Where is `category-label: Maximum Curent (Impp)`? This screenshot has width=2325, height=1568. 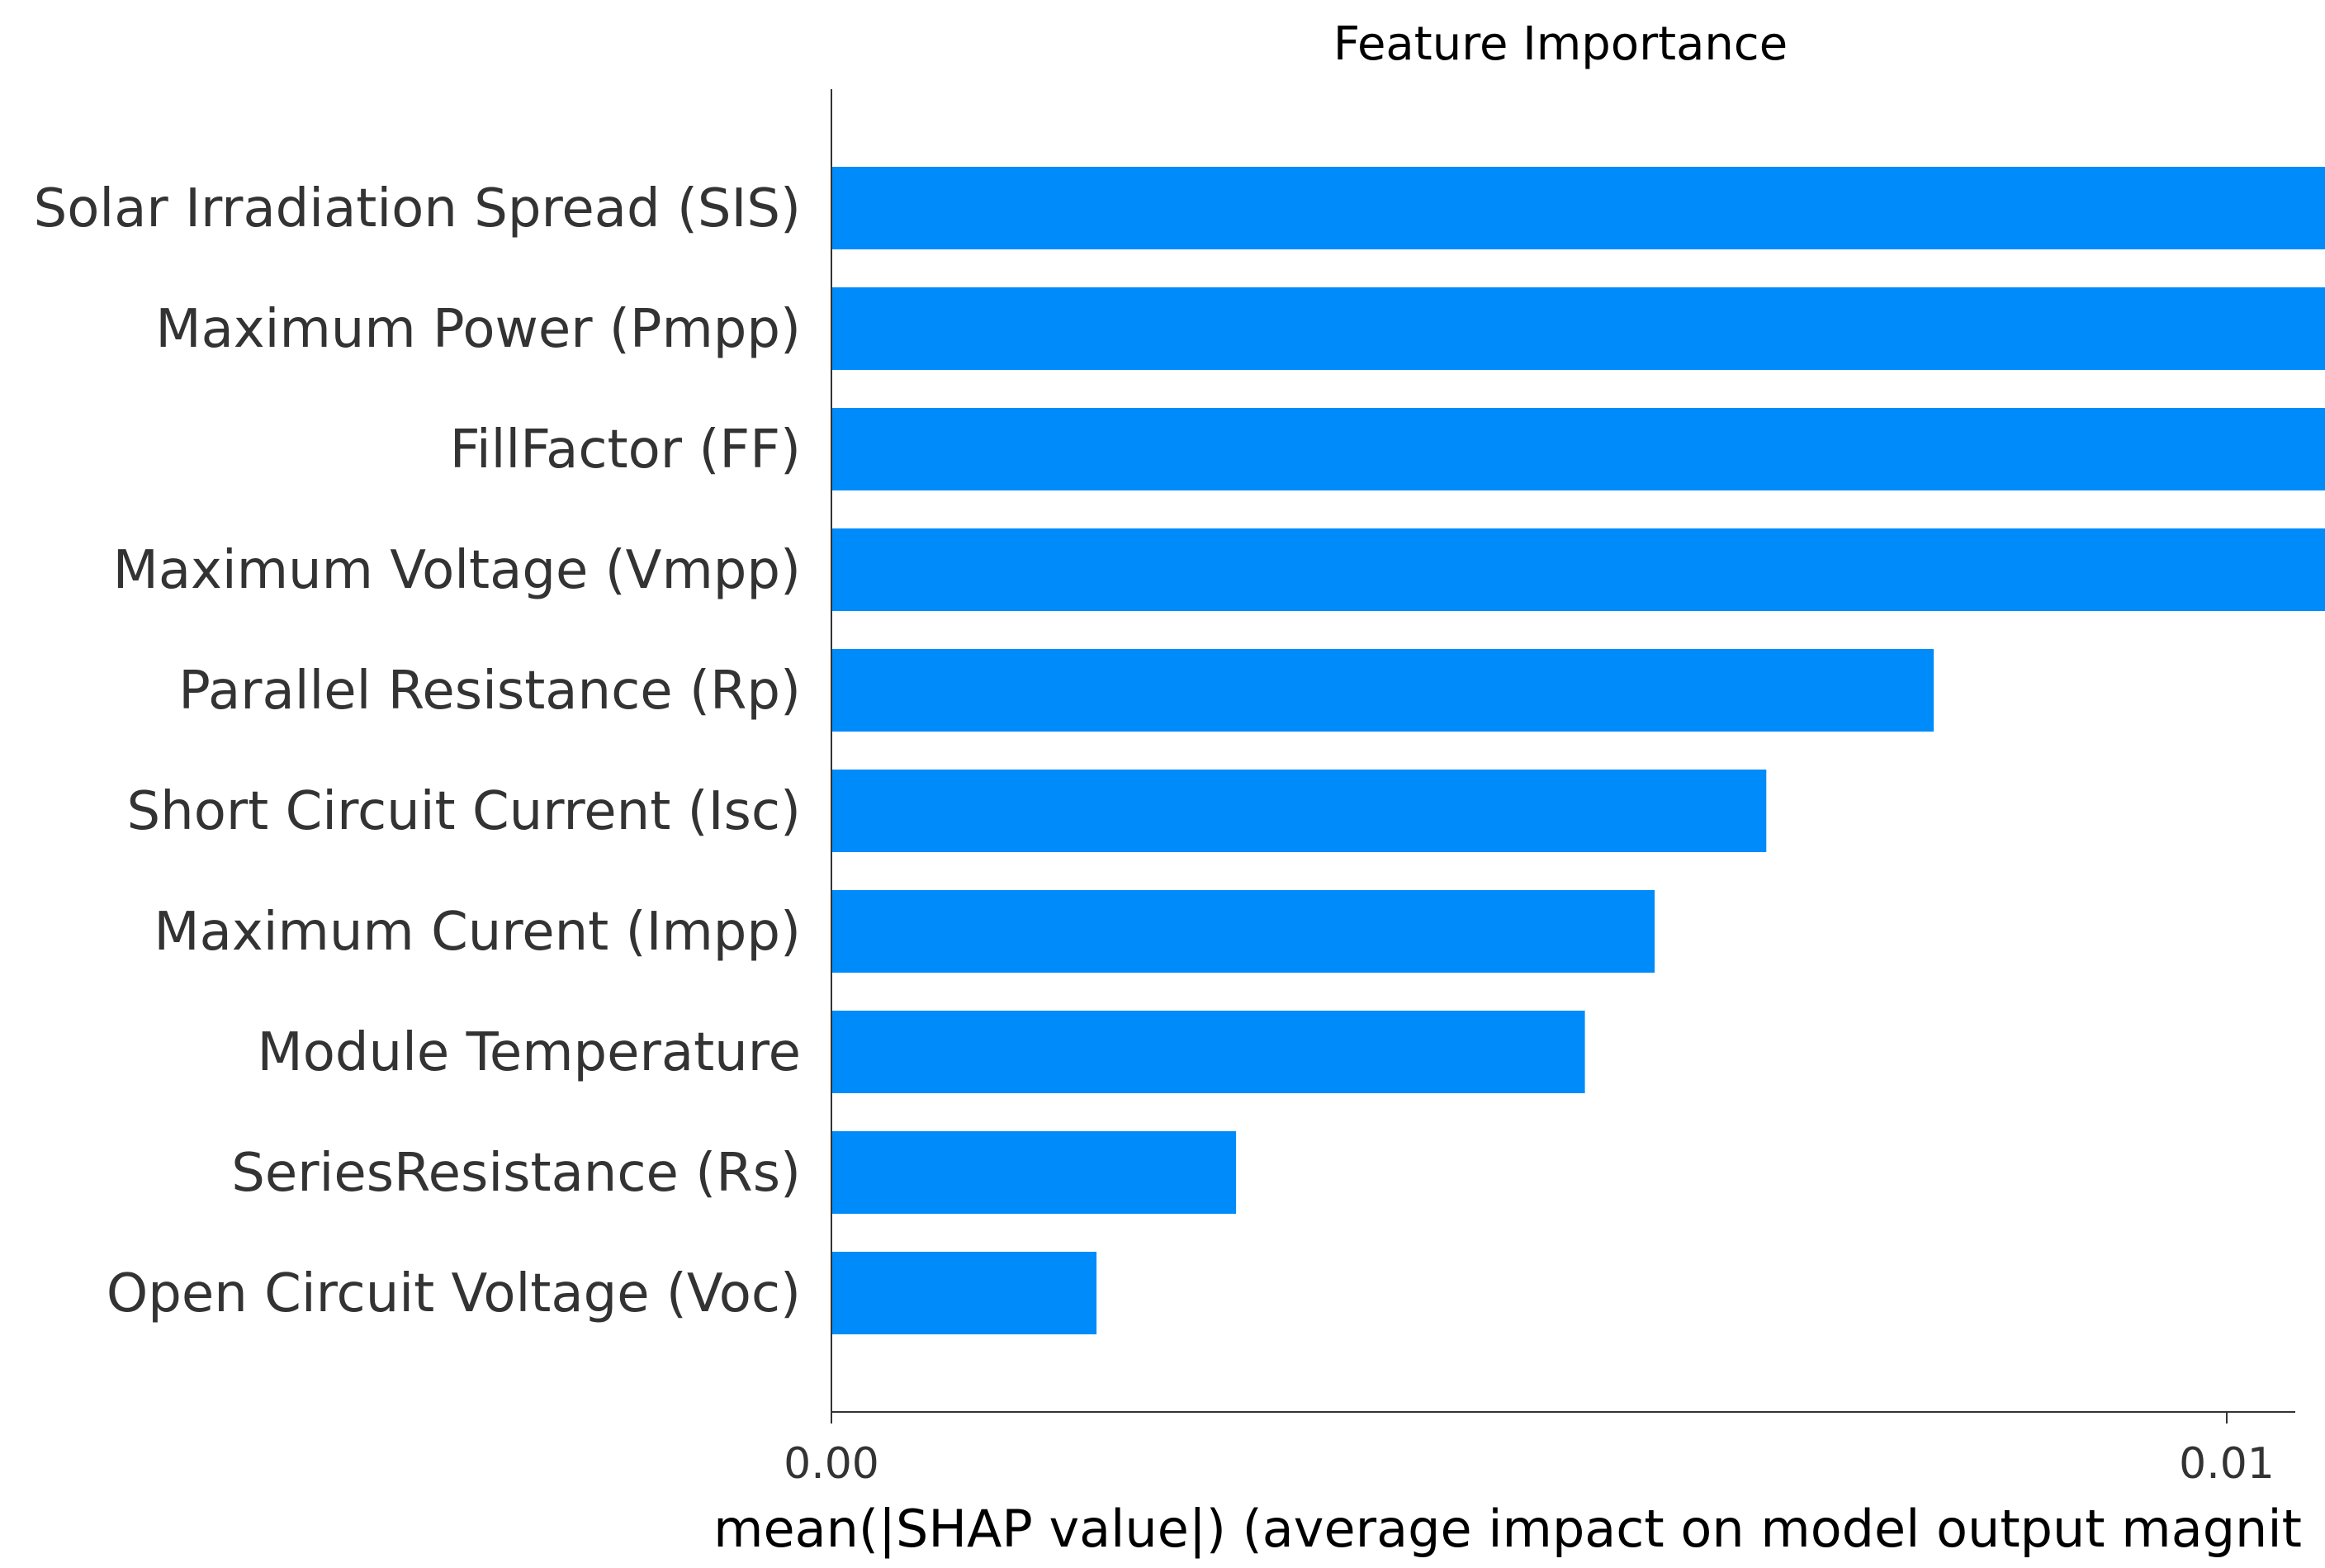
category-label: Maximum Curent (Impp) is located at coordinates (478, 932).